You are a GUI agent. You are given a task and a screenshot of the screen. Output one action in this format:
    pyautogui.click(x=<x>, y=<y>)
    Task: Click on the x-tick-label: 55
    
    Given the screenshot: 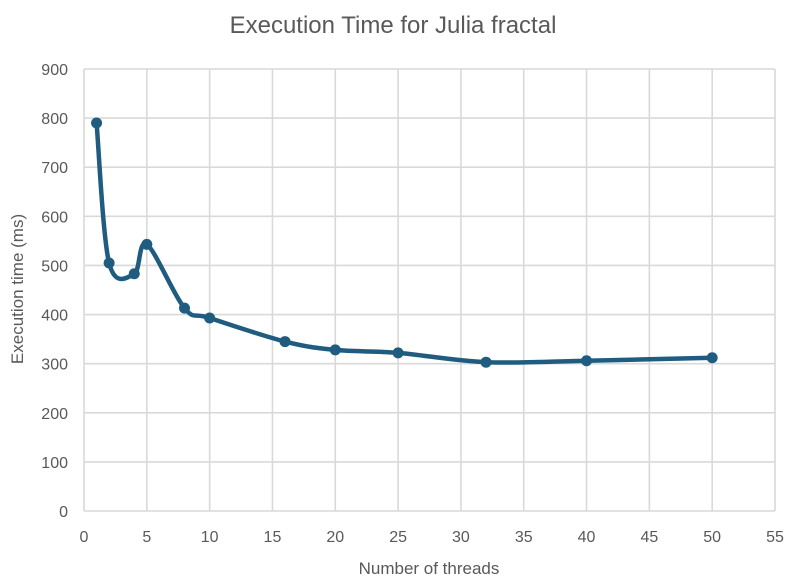 What is the action you would take?
    pyautogui.click(x=775, y=537)
    